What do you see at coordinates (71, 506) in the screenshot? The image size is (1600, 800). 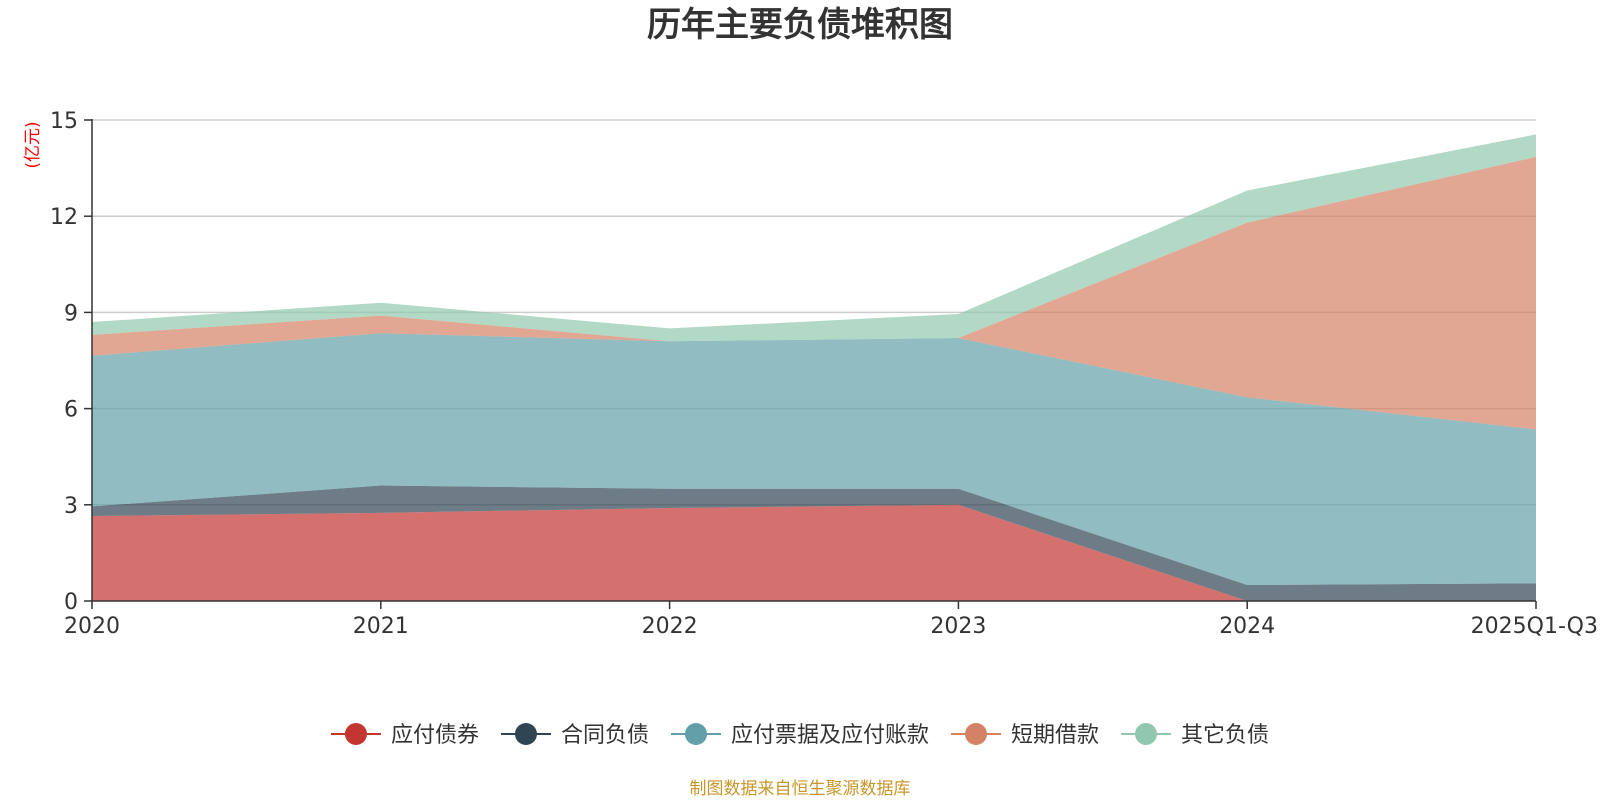 I see `y-tick-label-3: 3` at bounding box center [71, 506].